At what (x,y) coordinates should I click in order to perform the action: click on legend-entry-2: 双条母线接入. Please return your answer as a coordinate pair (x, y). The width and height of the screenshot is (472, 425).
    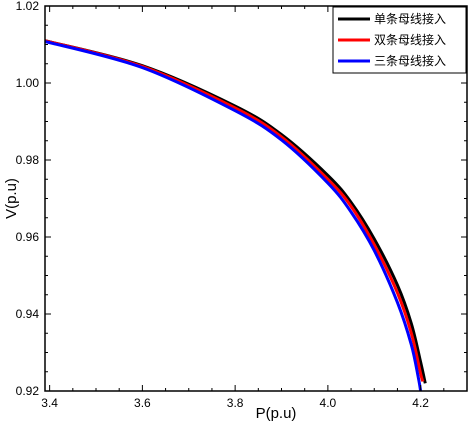
    Looking at the image, I should click on (392, 39).